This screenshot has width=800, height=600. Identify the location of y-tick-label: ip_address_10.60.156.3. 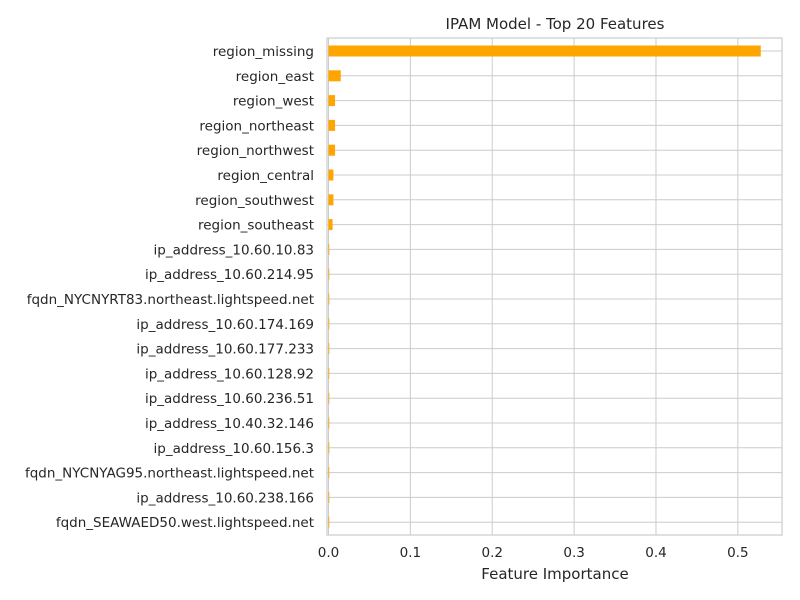
(234, 449).